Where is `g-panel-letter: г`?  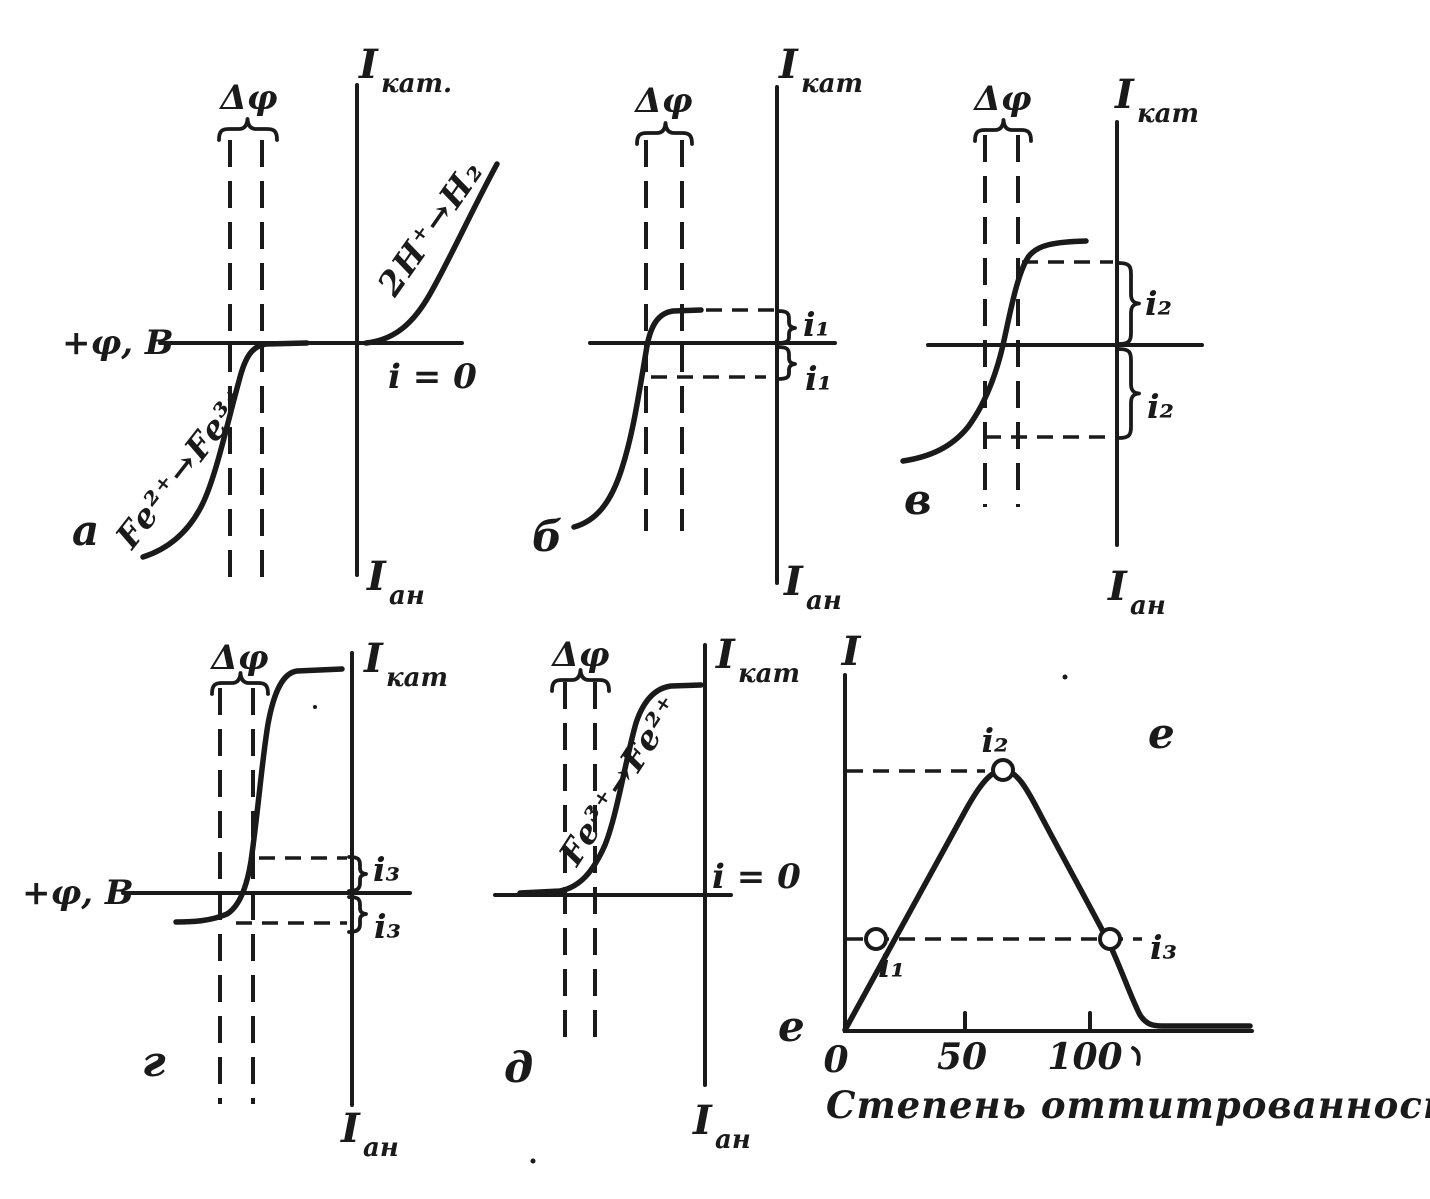
g-panel-letter: г is located at coordinates (154, 1061).